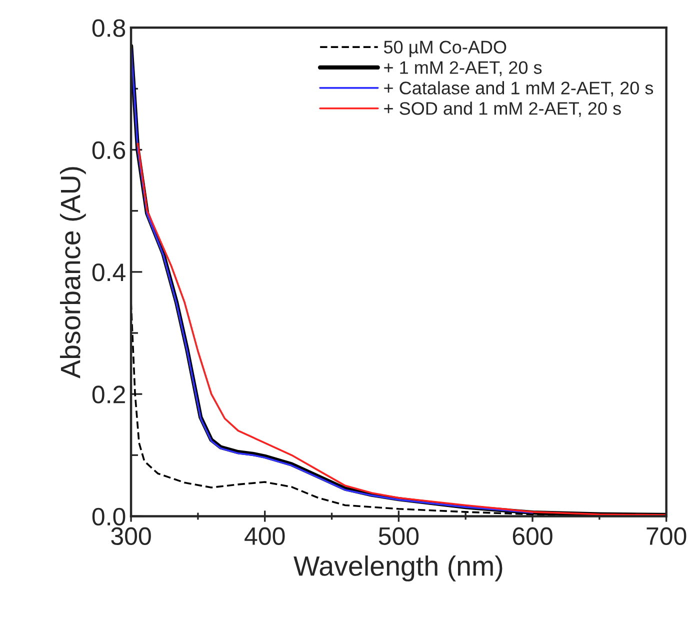 This screenshot has width=697, height=628. Describe the element at coordinates (109, 150) in the screenshot. I see `y-tick-label: 0.6` at that location.